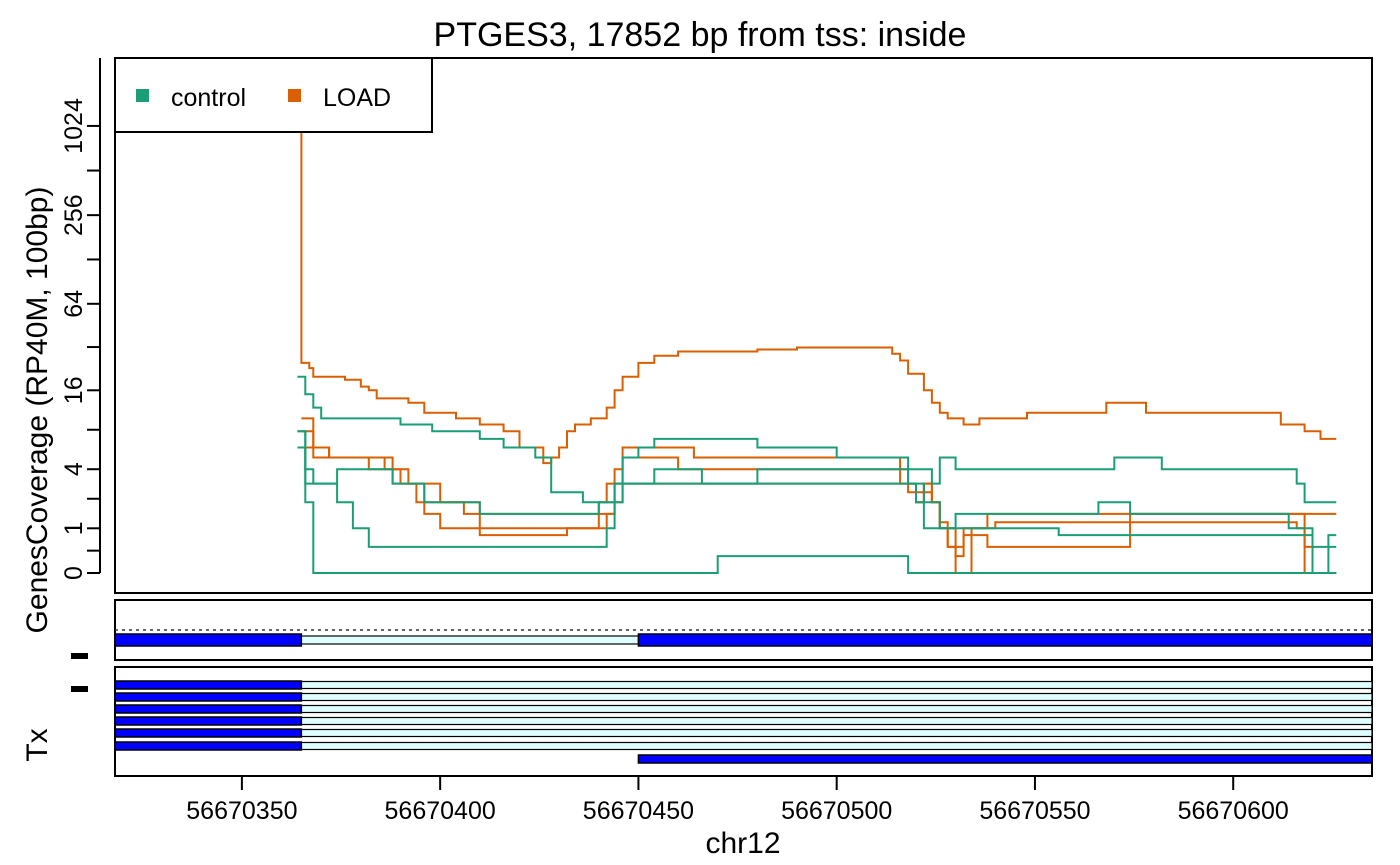  What do you see at coordinates (638, 811) in the screenshot?
I see `x-tick-label: 56670450` at bounding box center [638, 811].